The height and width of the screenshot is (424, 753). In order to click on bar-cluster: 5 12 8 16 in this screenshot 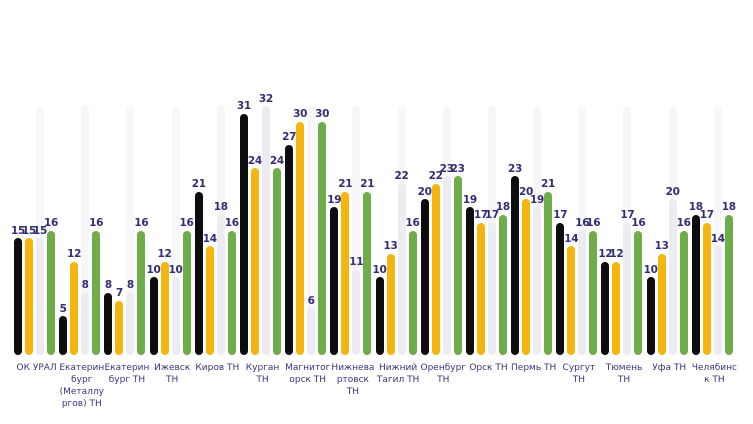, I will do `click(81, 230)`.